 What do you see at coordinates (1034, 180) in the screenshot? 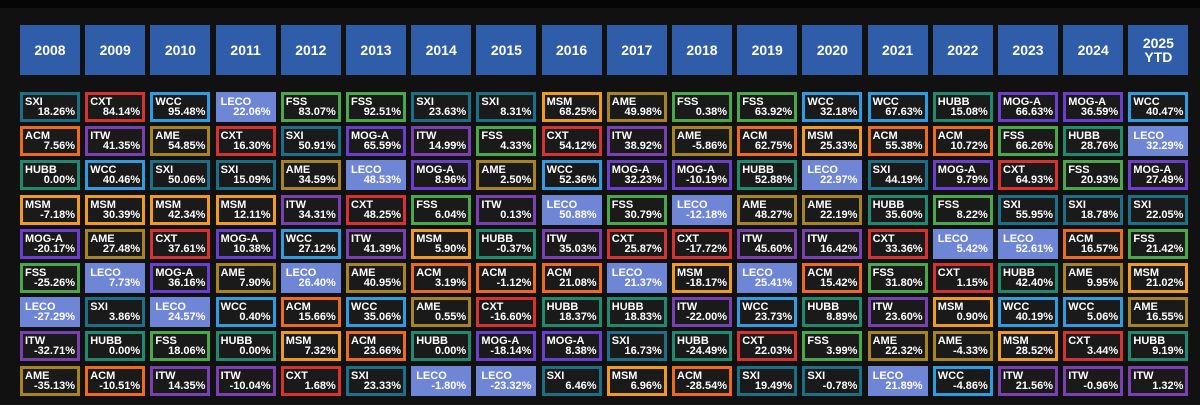
I see `return-value: 64.93%` at bounding box center [1034, 180].